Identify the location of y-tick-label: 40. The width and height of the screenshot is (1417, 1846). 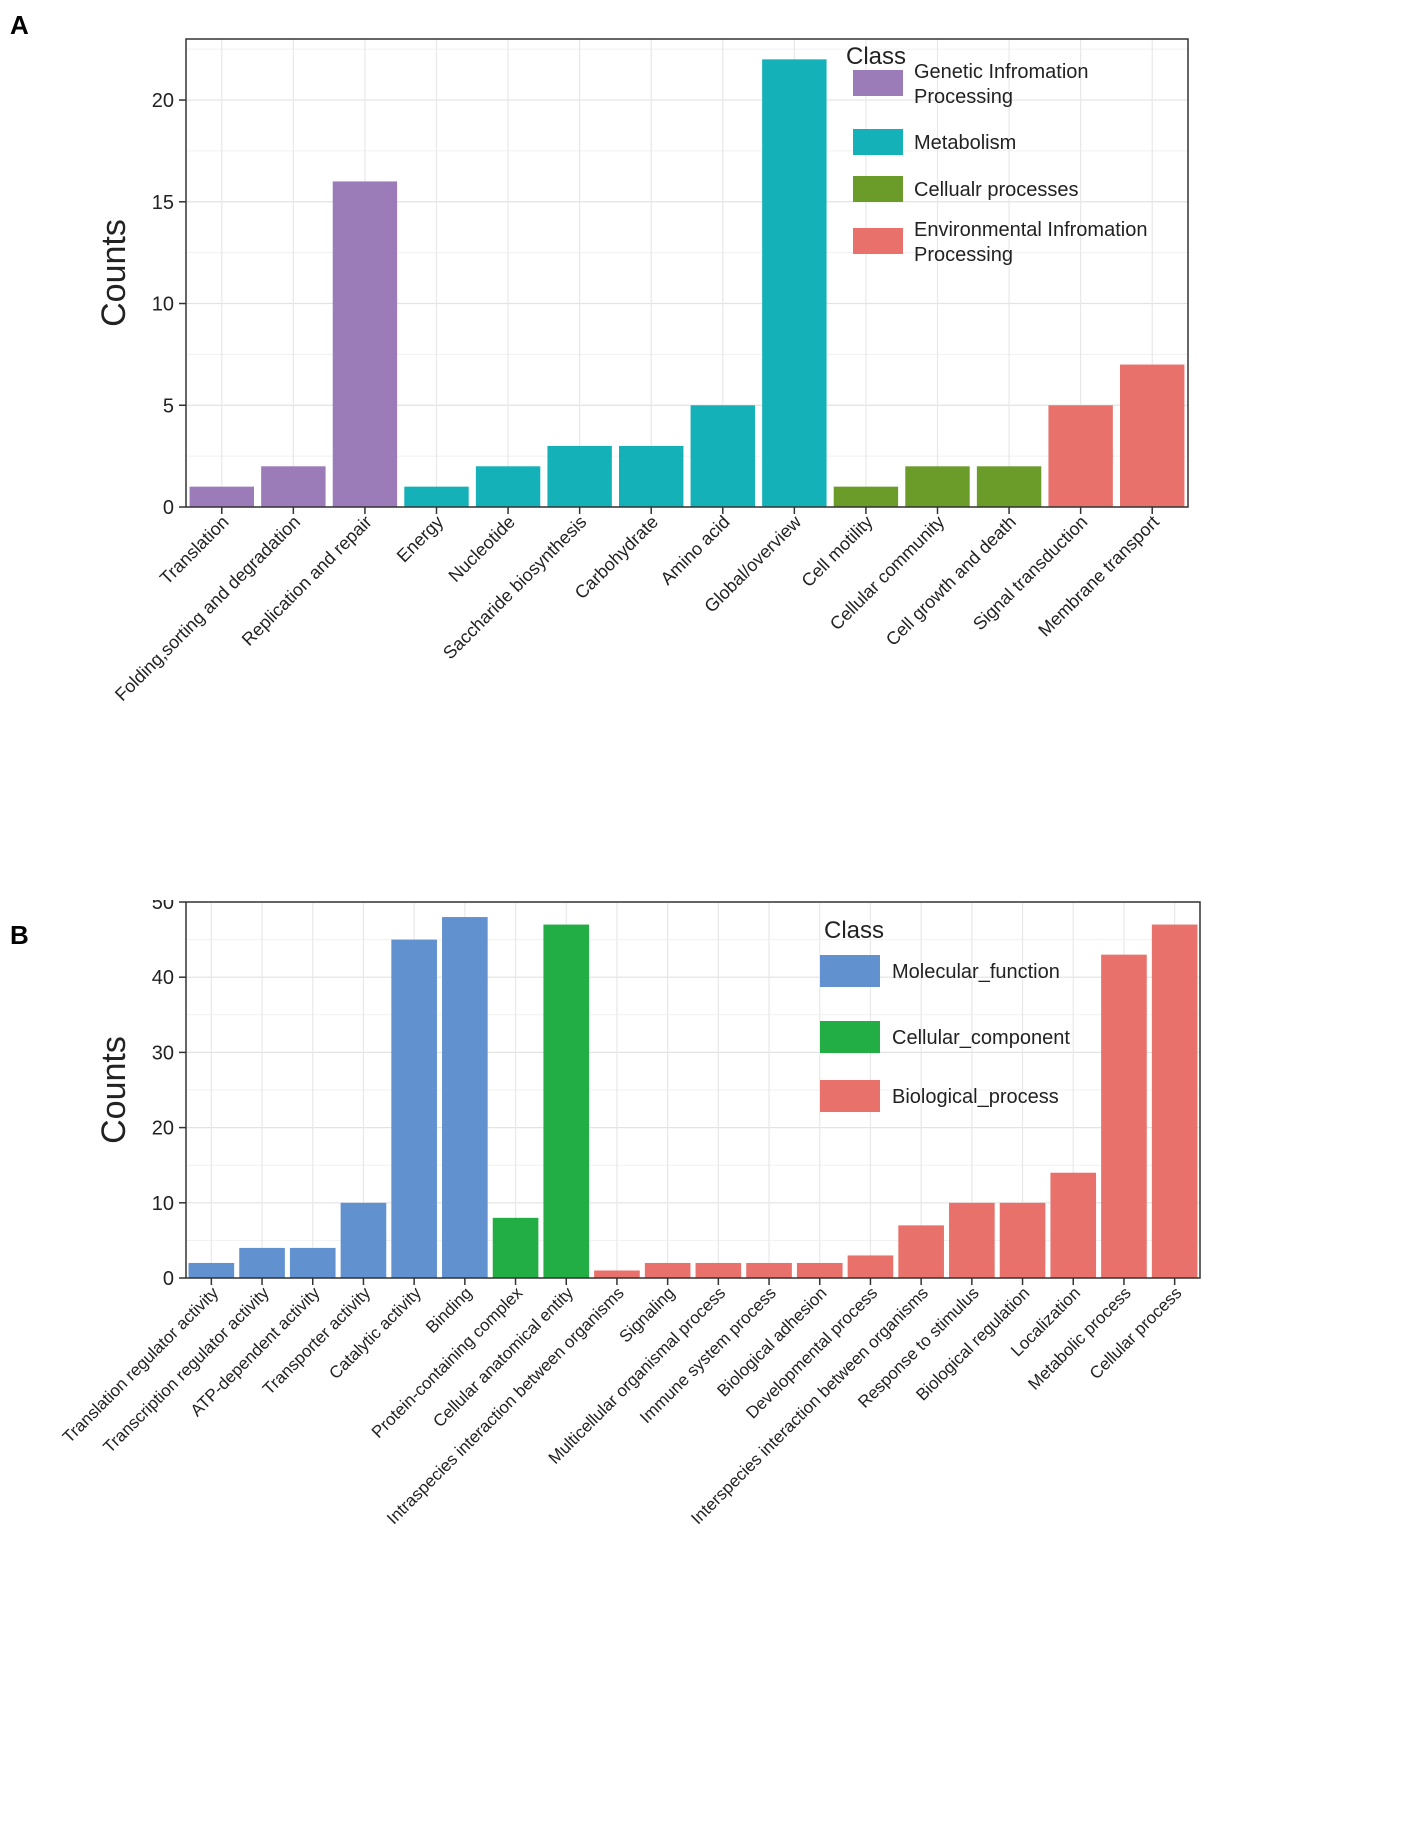
(163, 978).